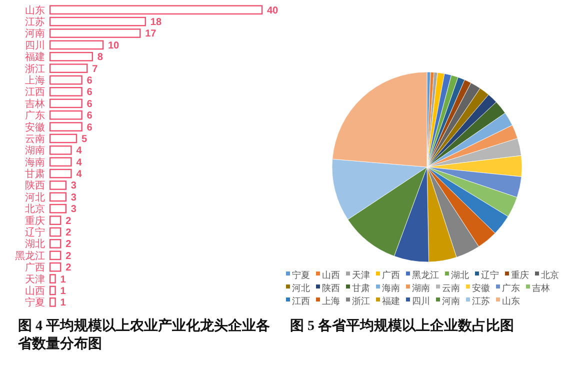  I want to click on data-label: 40, so click(273, 10).